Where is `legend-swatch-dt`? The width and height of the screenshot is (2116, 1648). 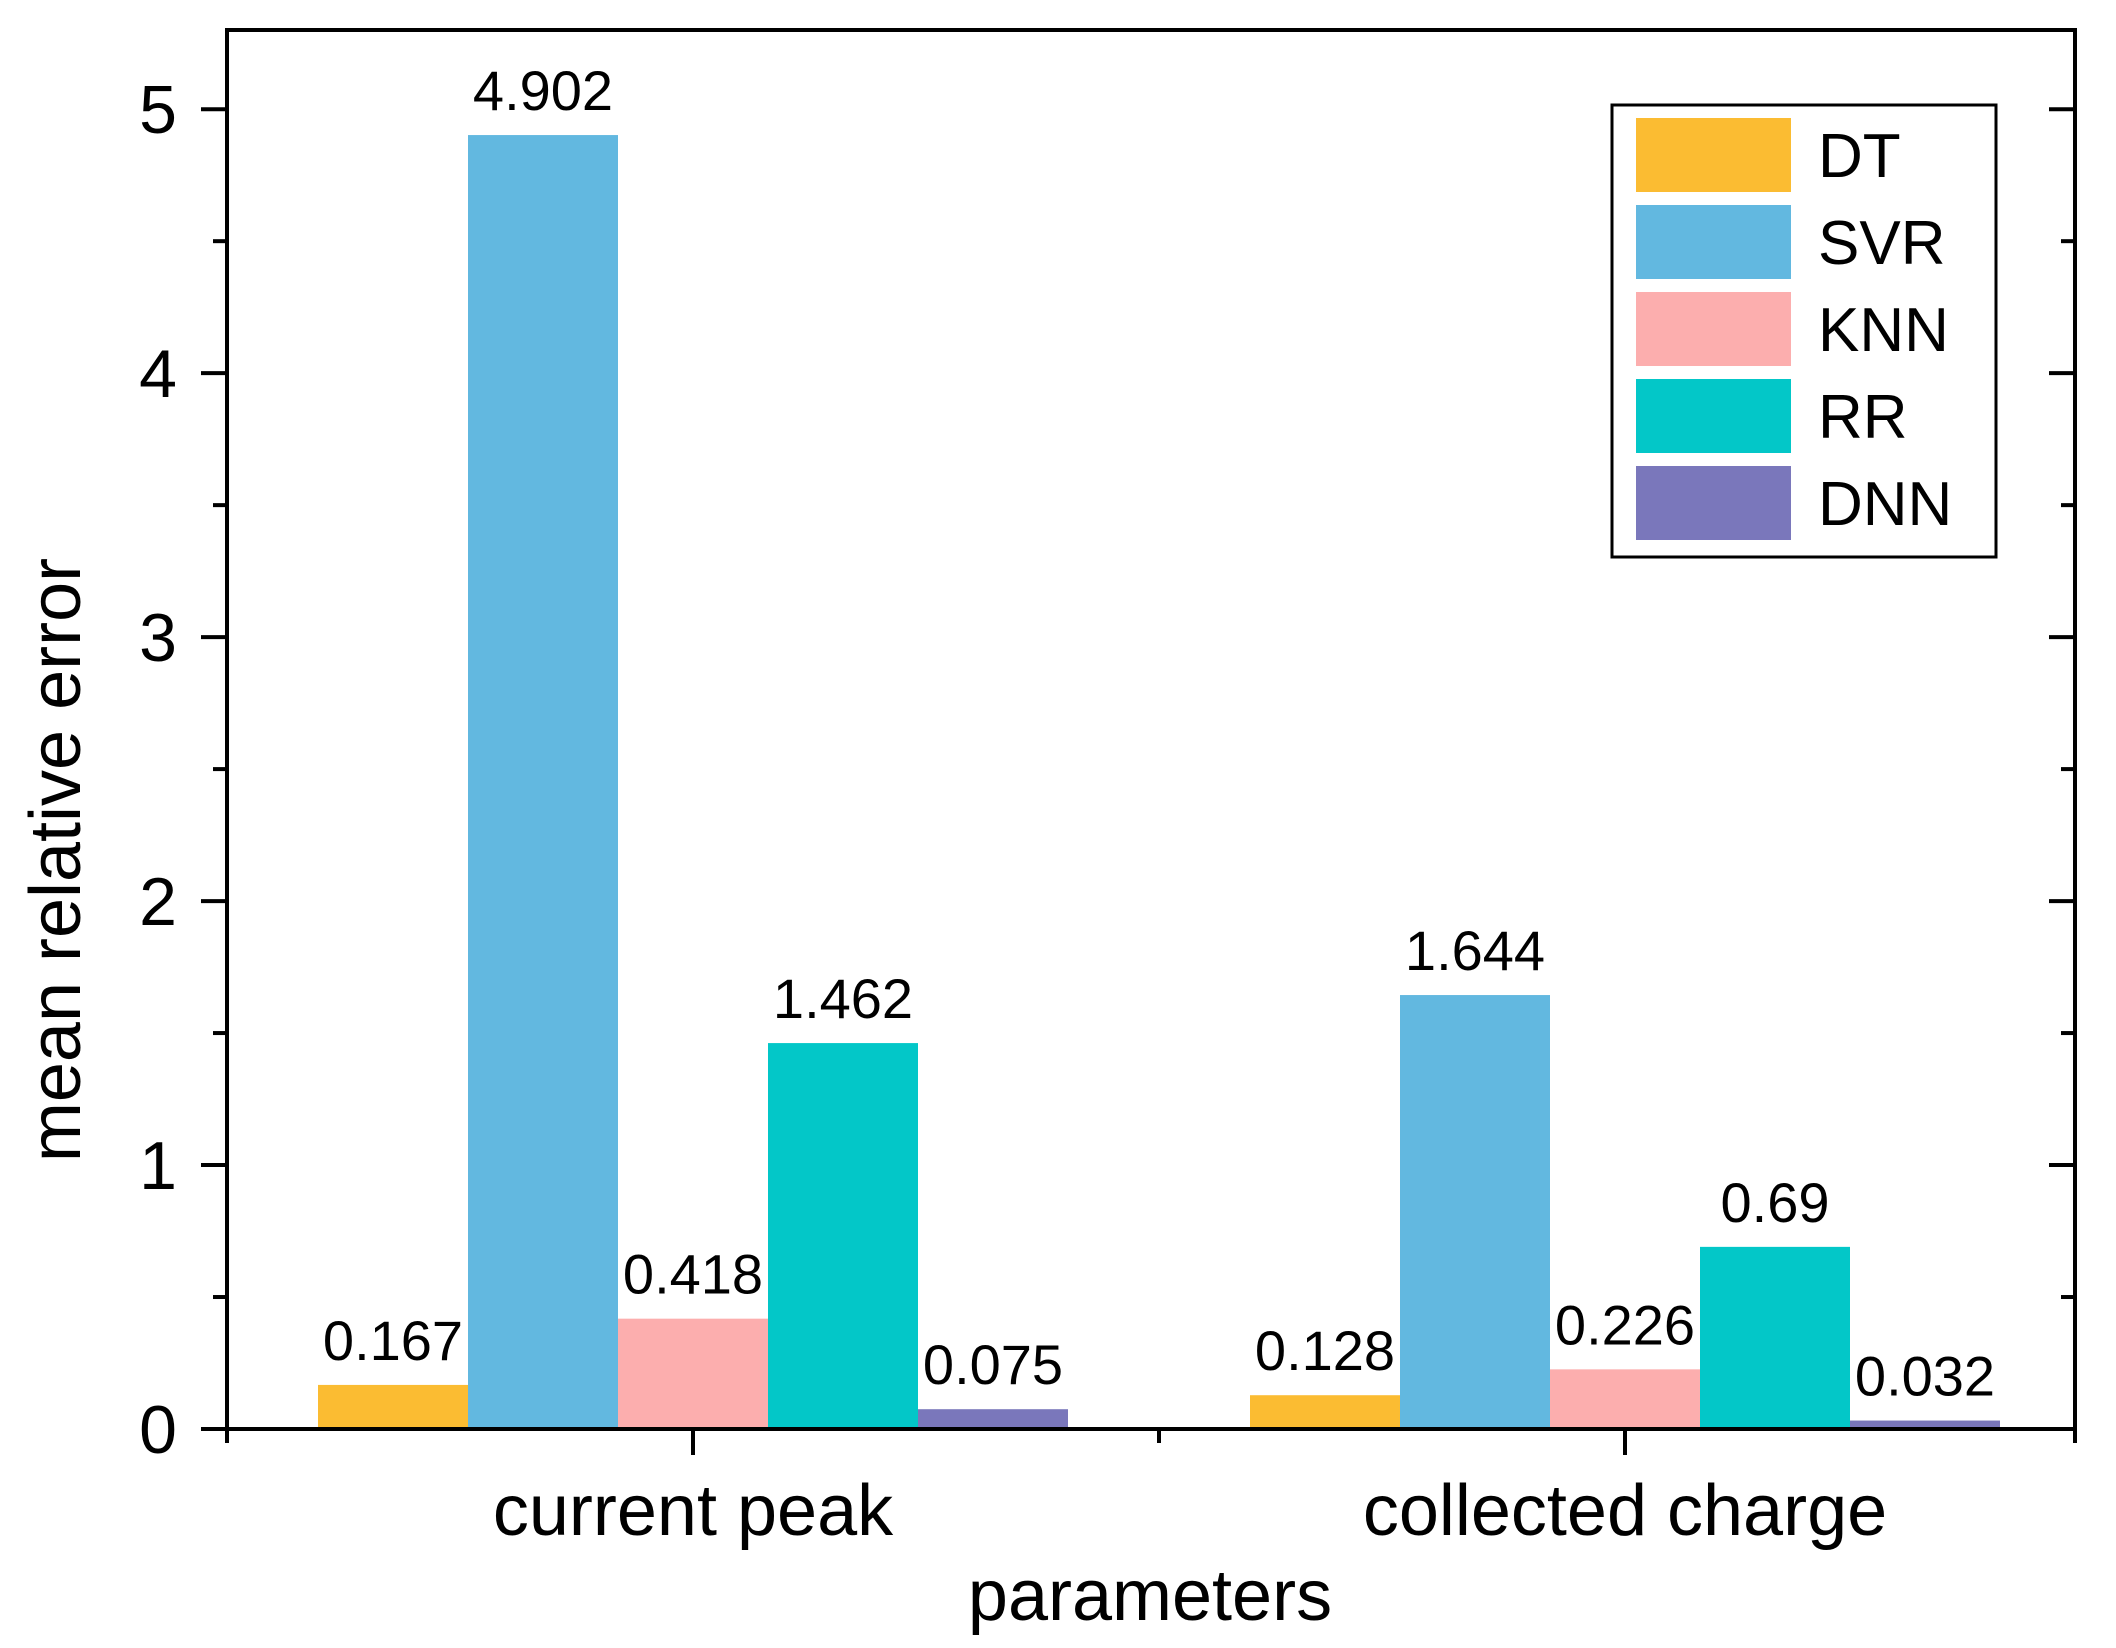 legend-swatch-dt is located at coordinates (1713, 155).